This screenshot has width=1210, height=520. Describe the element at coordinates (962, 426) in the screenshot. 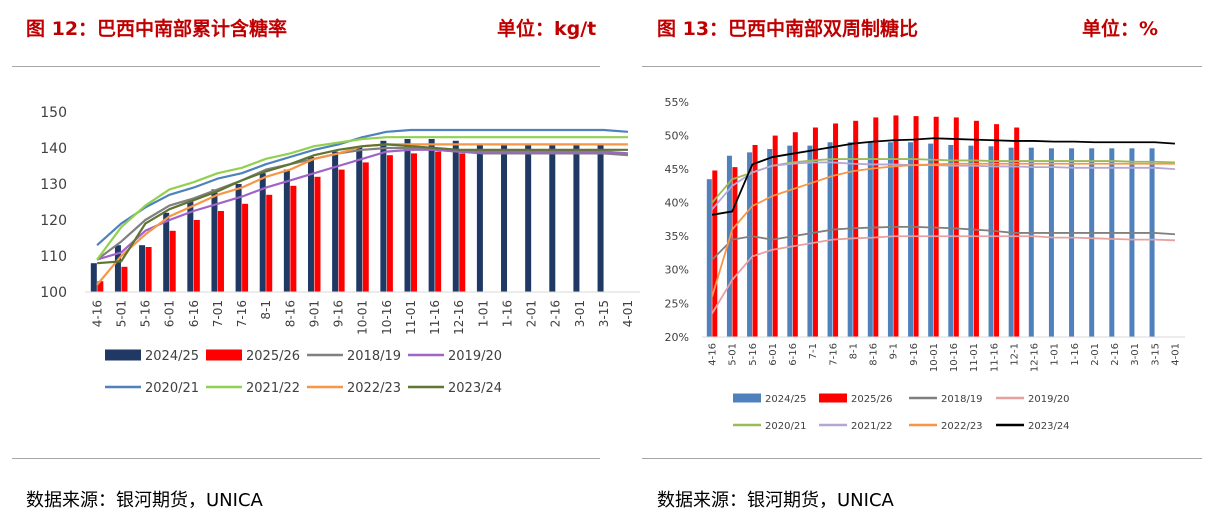

I see `legend-label: 2022/23` at that location.